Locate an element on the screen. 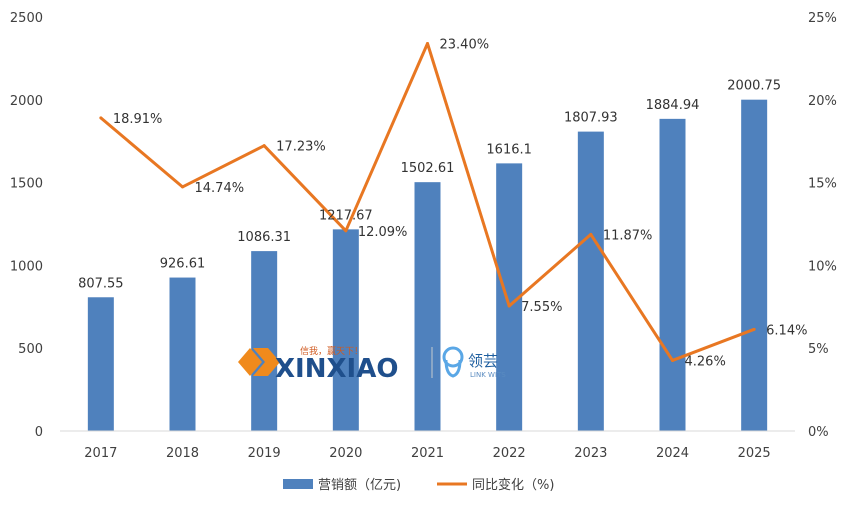  line-point-2019 is located at coordinates (264, 146).